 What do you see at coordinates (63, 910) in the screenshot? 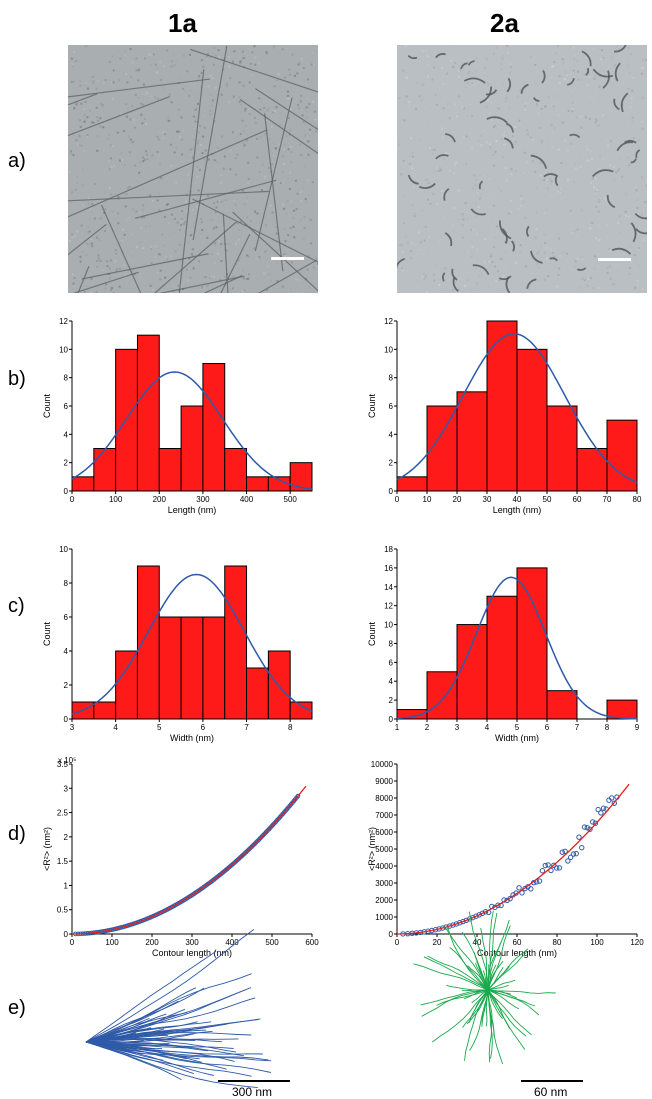
I see `y-tick-label: 0.5` at bounding box center [63, 910].